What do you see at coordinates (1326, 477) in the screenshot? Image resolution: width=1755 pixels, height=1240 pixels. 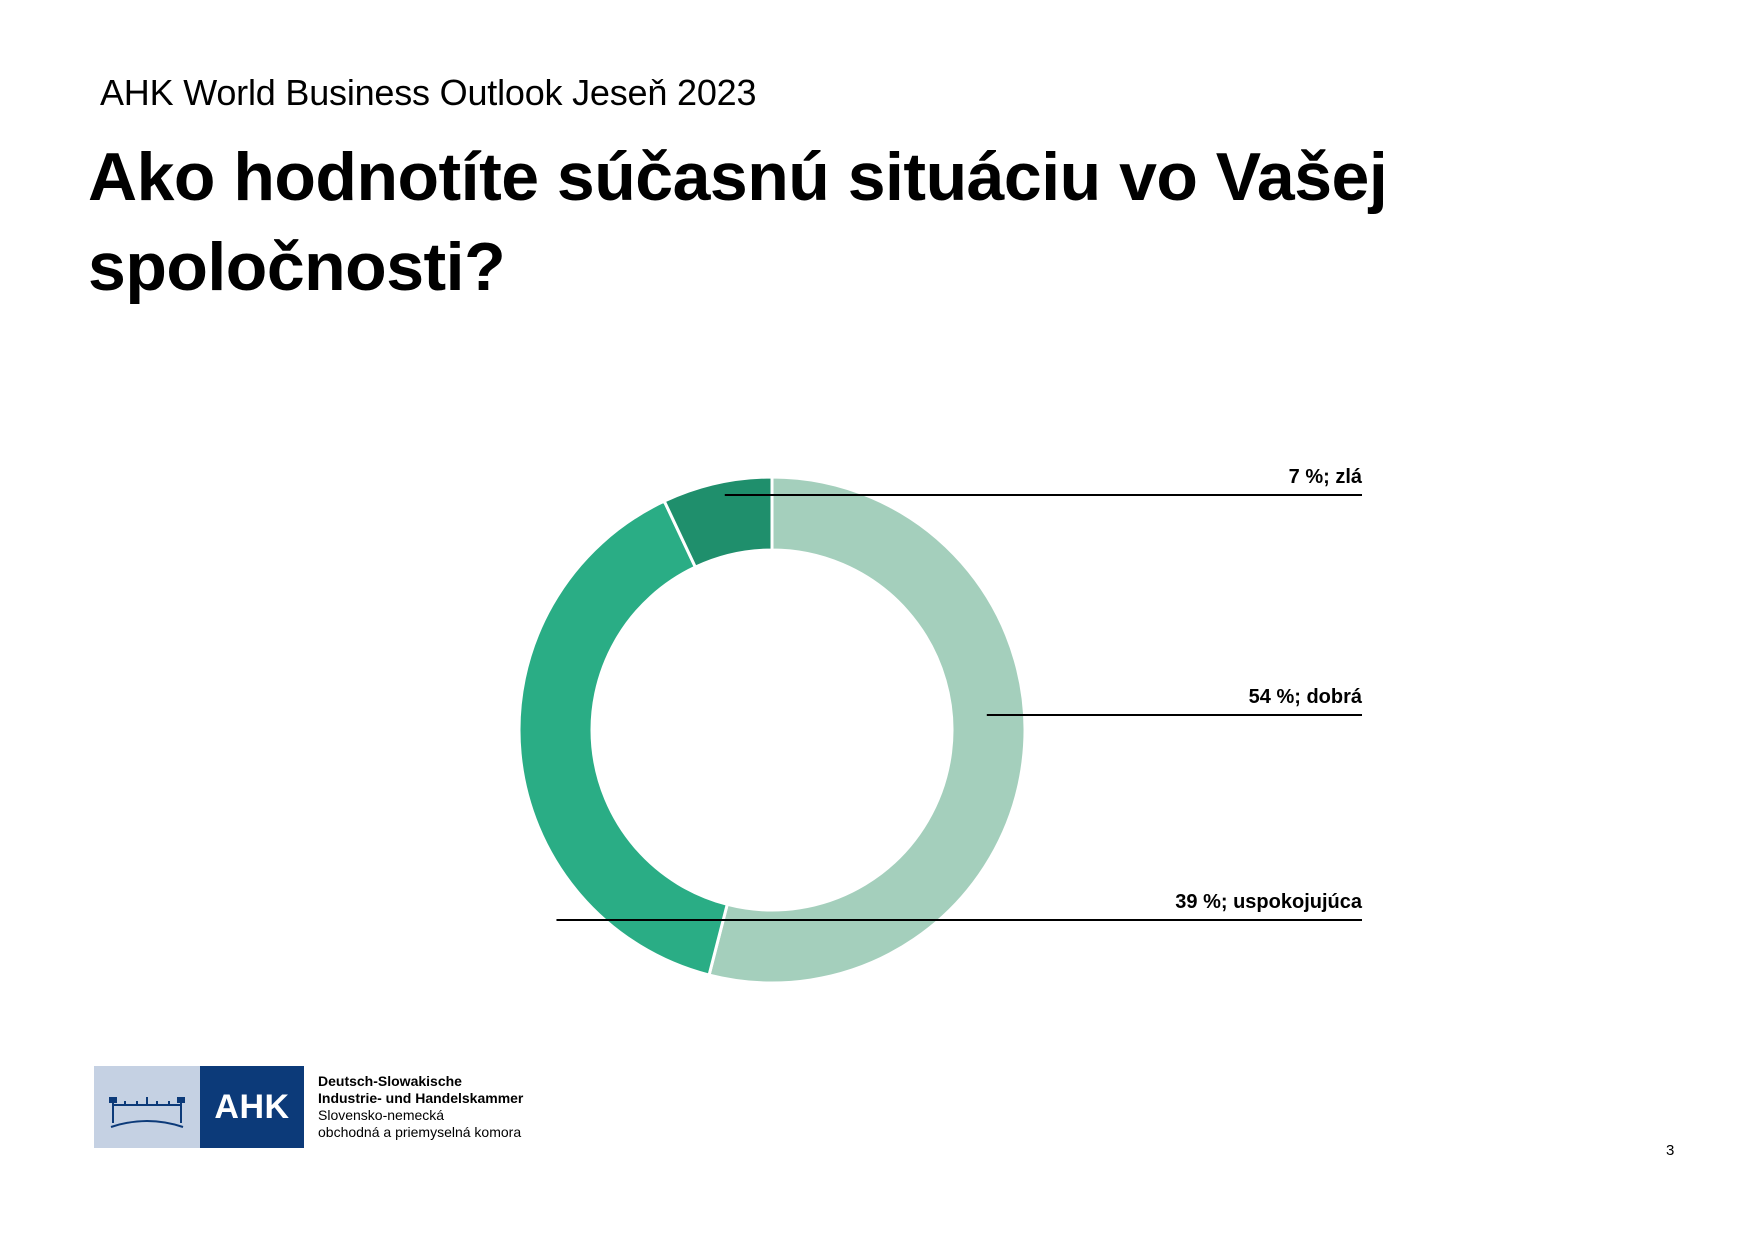 I see `slice-label-3: 7 %; zlá` at bounding box center [1326, 477].